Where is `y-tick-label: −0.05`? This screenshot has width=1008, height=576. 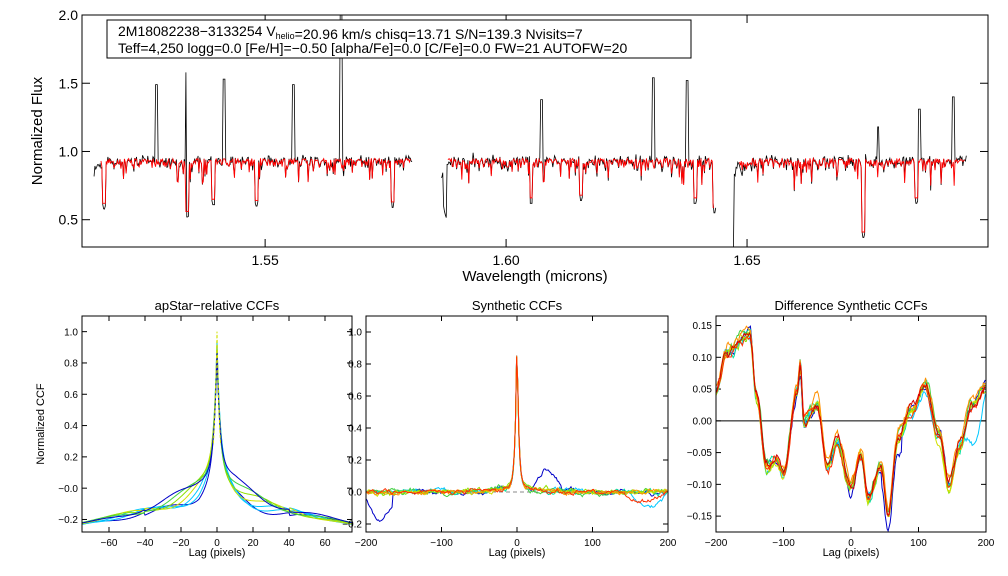 y-tick-label: −0.05 is located at coordinates (700, 453).